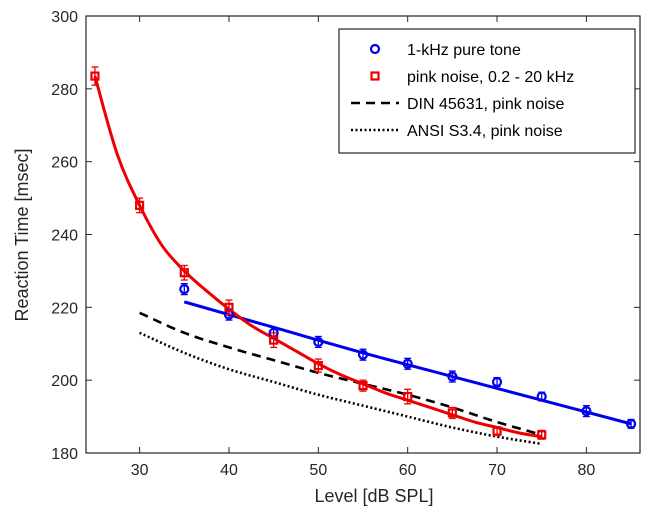  What do you see at coordinates (22, 234) in the screenshot?
I see `y-axis-label: Reaction Time [msec]` at bounding box center [22, 234].